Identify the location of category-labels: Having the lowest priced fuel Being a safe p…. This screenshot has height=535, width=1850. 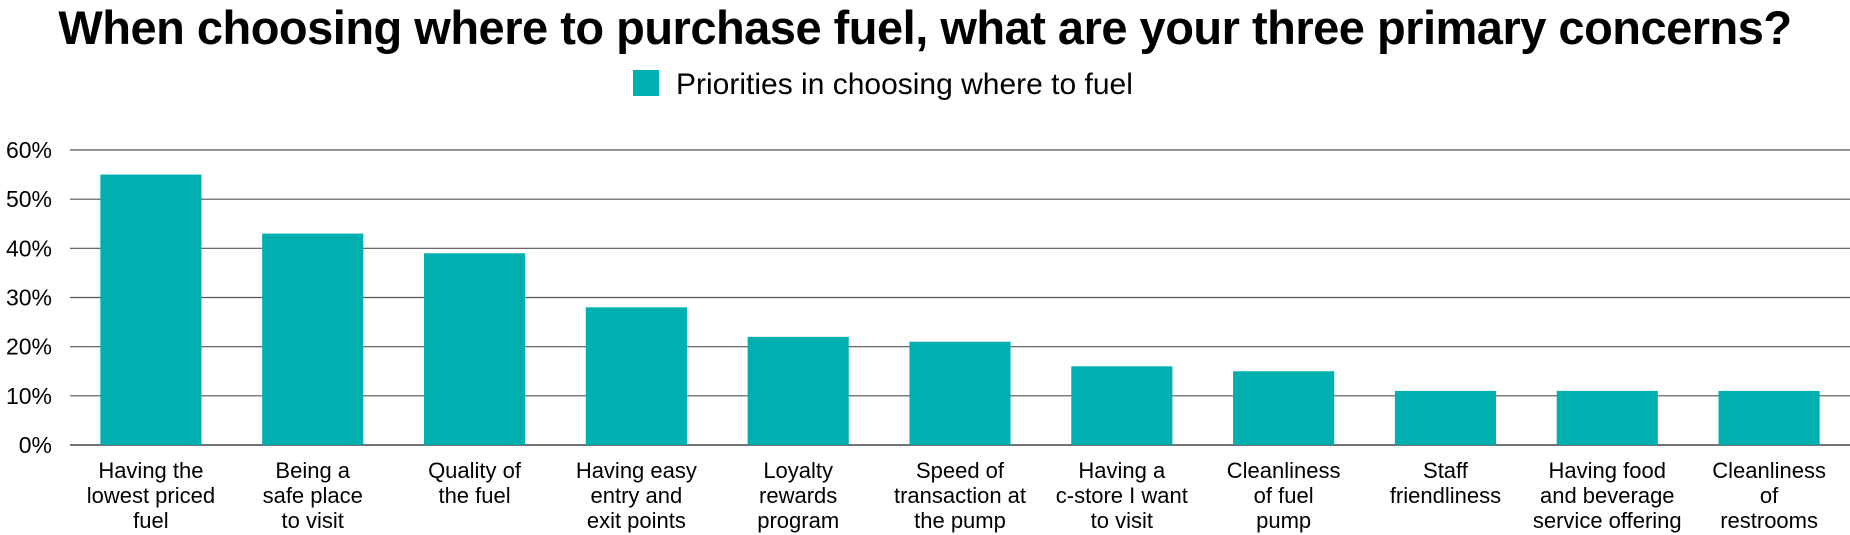
(956, 495).